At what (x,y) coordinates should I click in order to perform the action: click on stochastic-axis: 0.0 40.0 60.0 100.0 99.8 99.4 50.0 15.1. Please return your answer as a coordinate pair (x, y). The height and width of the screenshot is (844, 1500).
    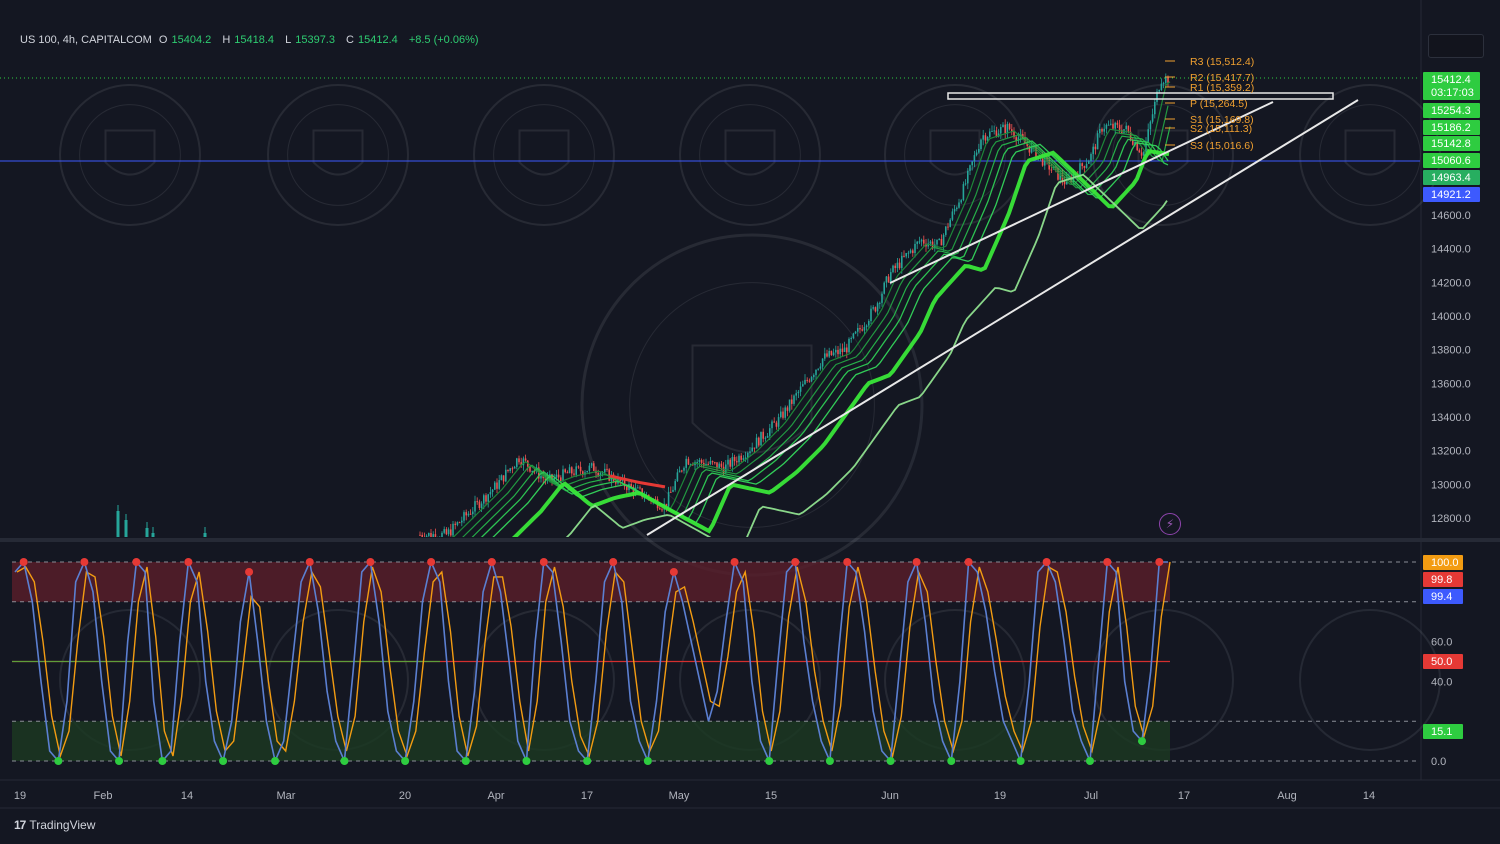
    Looking at the image, I should click on (1443, 661).